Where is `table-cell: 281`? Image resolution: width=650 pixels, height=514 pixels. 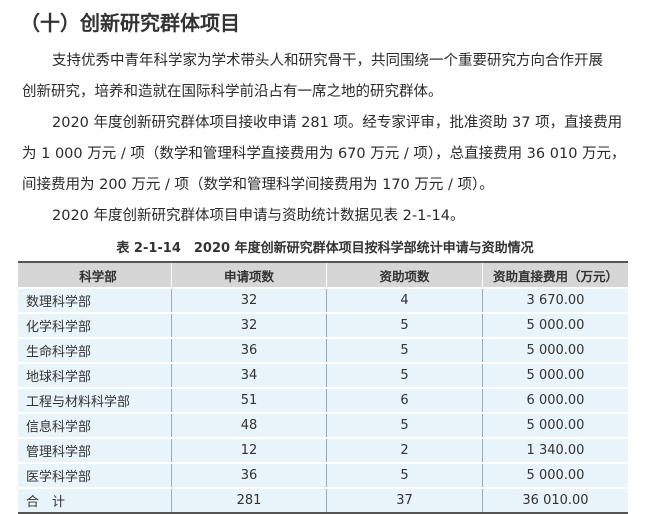
table-cell: 281 is located at coordinates (249, 500).